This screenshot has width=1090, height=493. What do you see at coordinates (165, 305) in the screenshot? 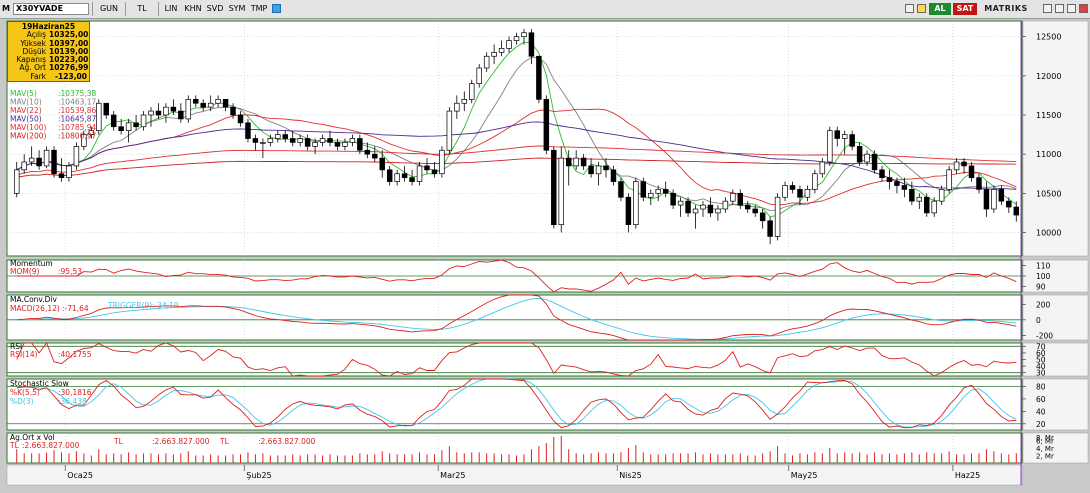
I see `indicator-value: :-34,19` at bounding box center [165, 305].